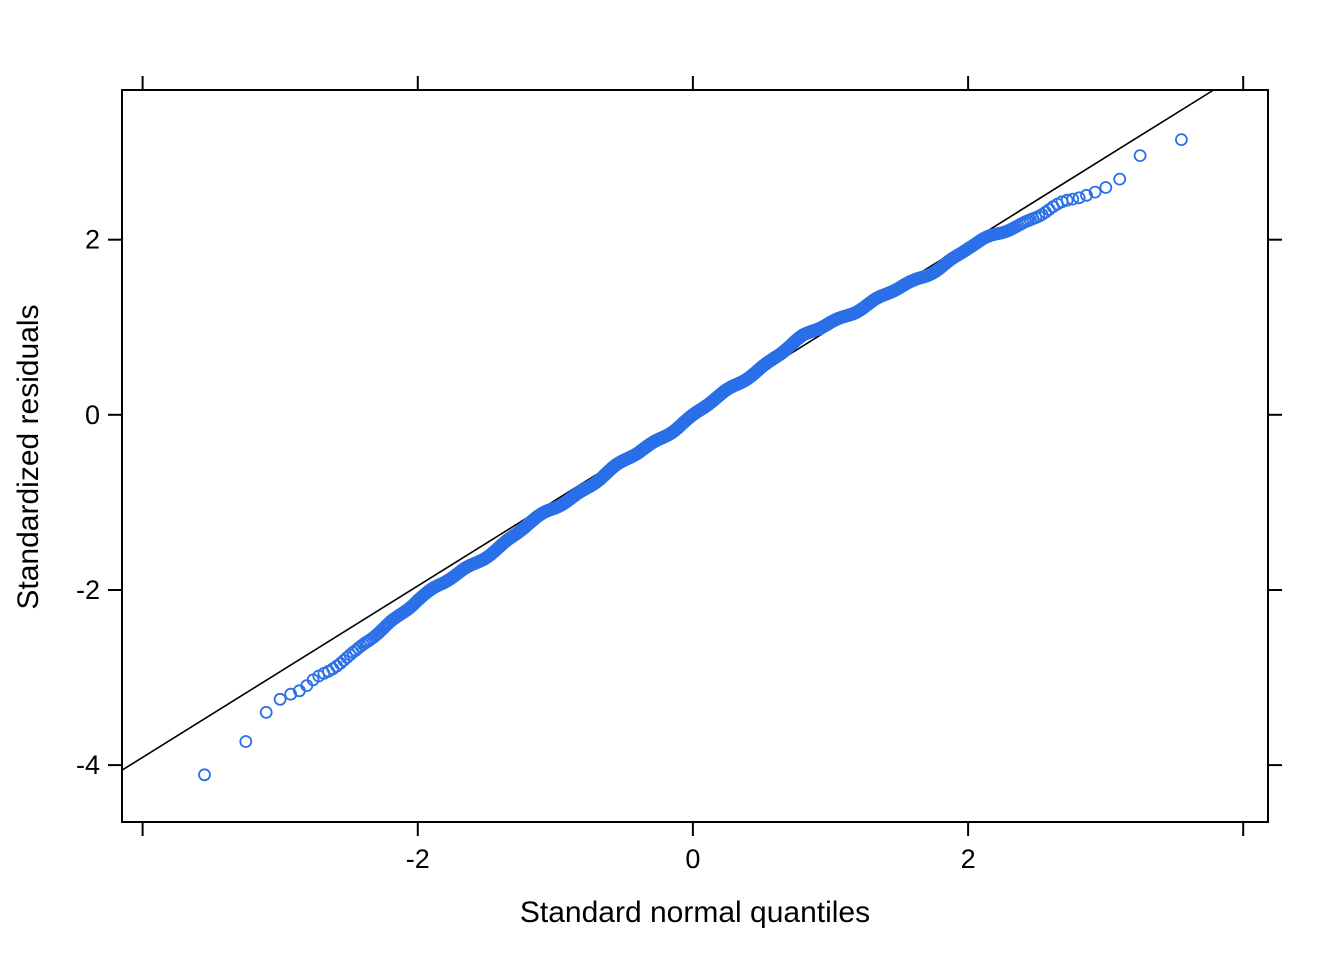  What do you see at coordinates (968, 859) in the screenshot?
I see `x-tick-label: 2` at bounding box center [968, 859].